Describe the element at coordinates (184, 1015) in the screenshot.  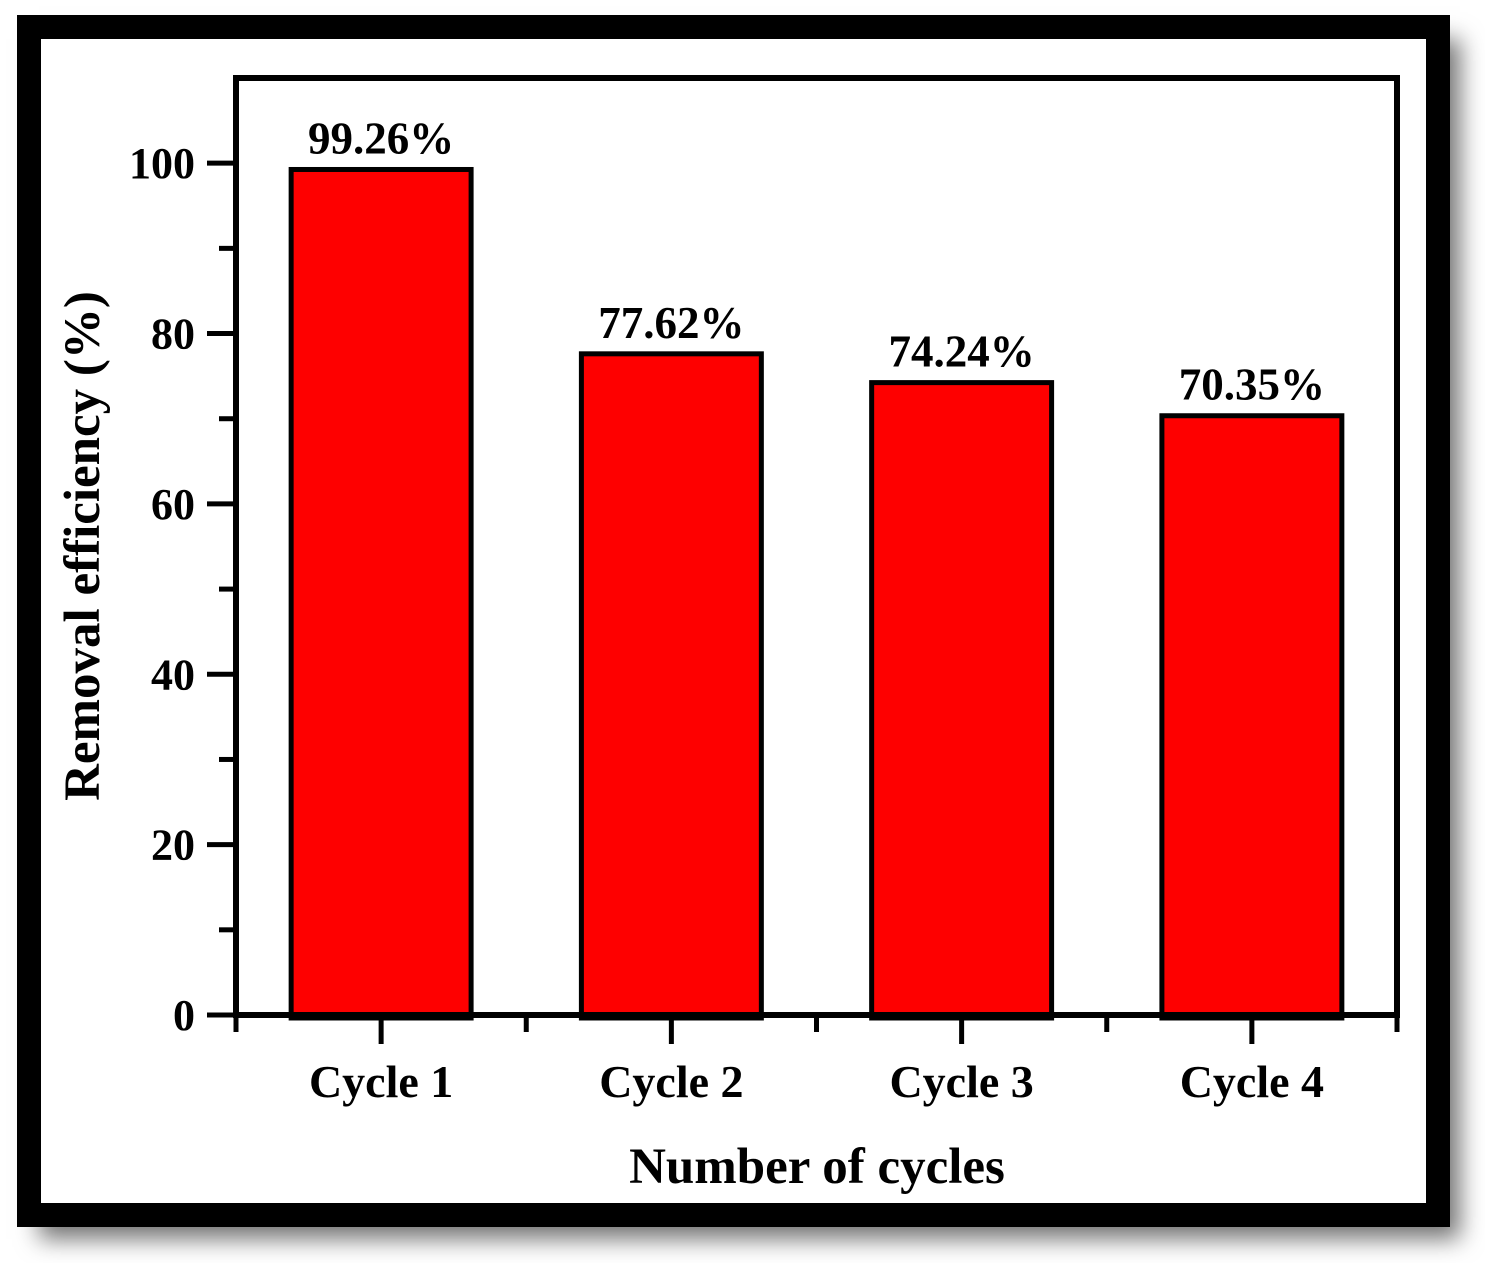
I see `y-tick-label-0: 0` at that location.